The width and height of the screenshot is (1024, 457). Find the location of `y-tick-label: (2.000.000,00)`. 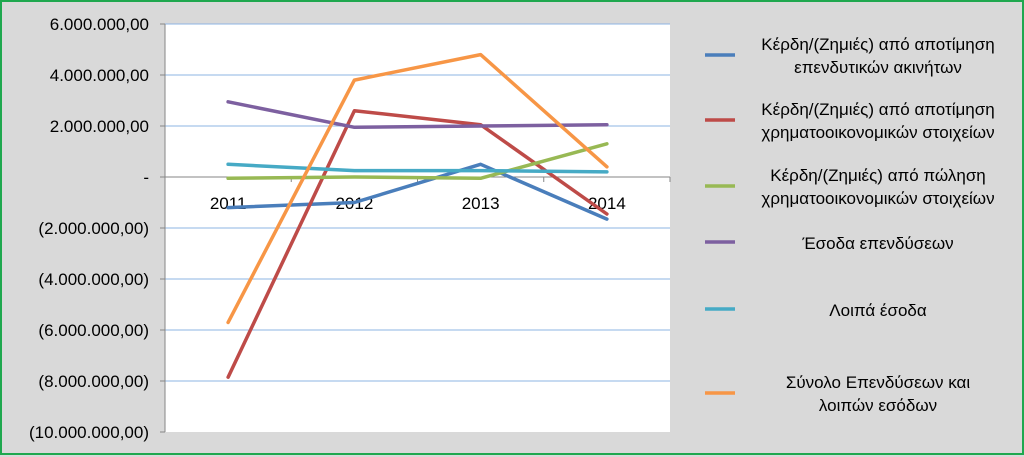

y-tick-label: (2.000.000,00) is located at coordinates (93, 228).